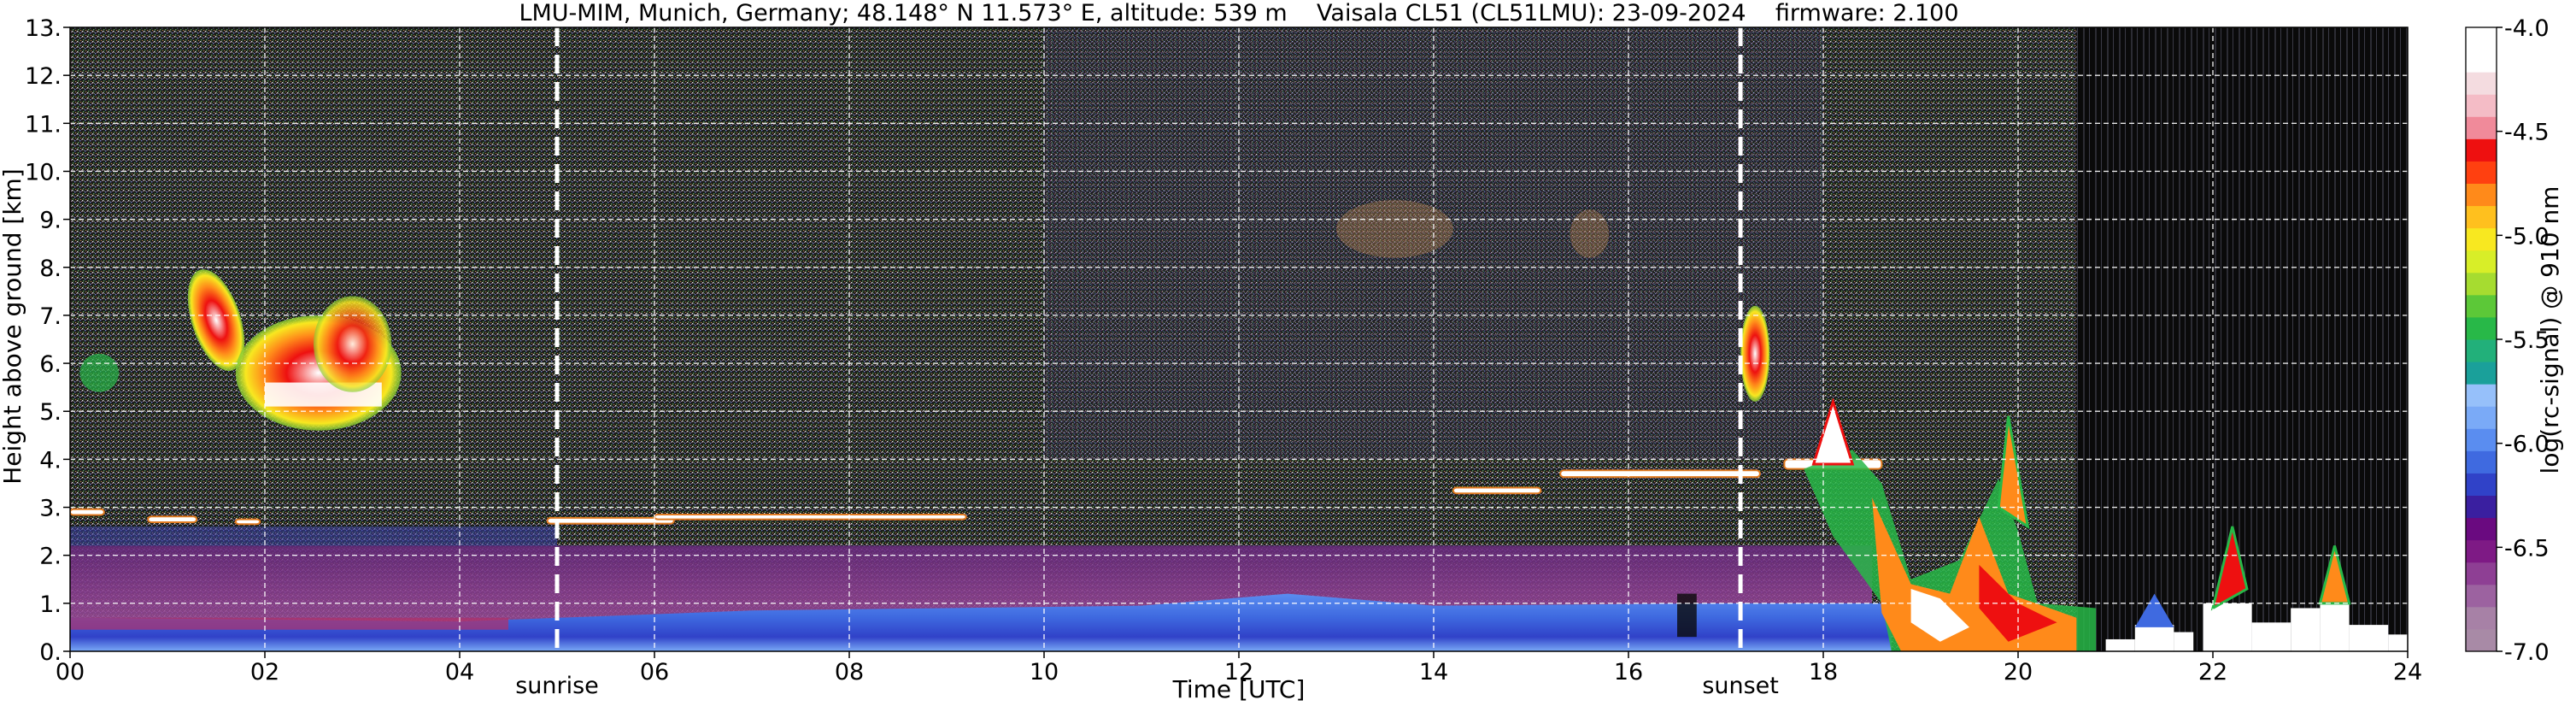 The image size is (2576, 706). I want to click on colorbar-tick-label: -4.5, so click(2527, 133).